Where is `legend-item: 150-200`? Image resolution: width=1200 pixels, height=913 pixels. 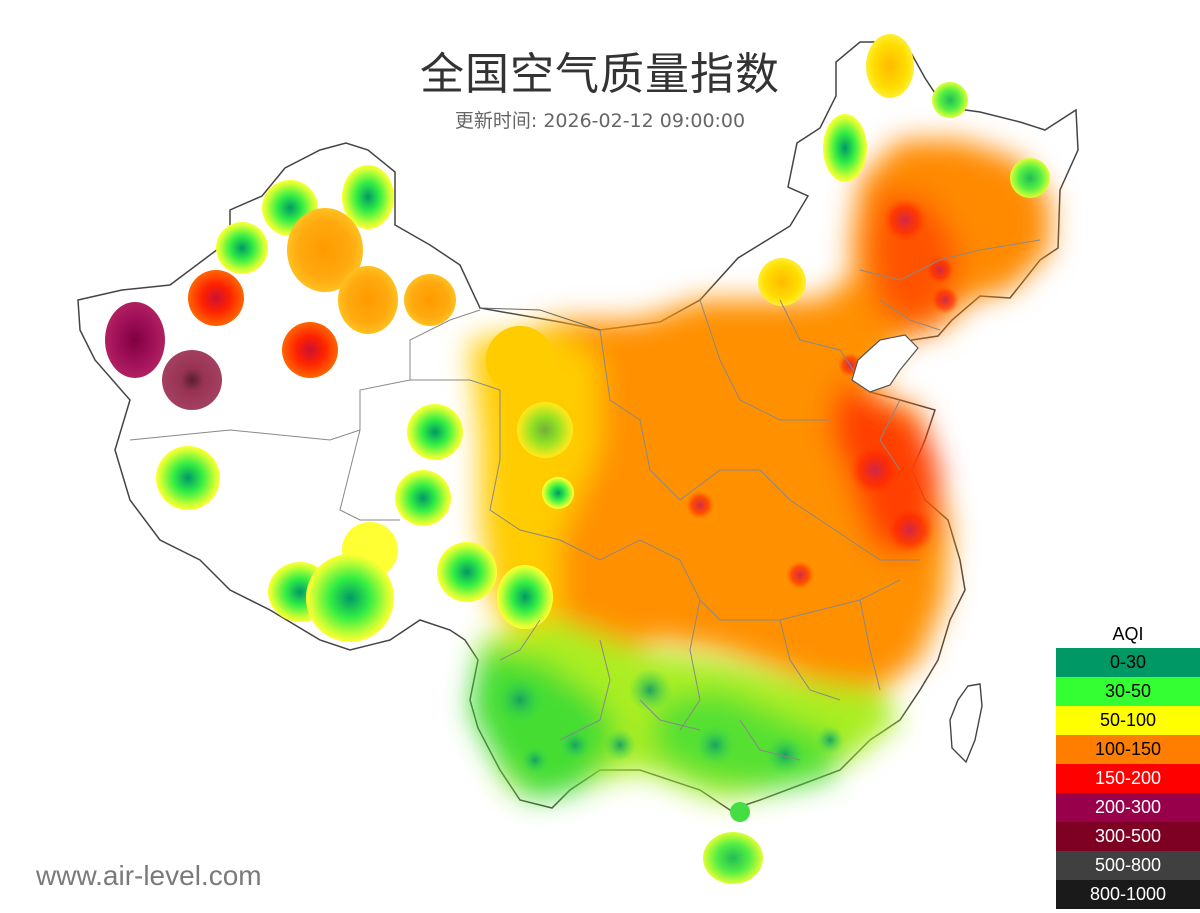 legend-item: 150-200 is located at coordinates (1128, 778).